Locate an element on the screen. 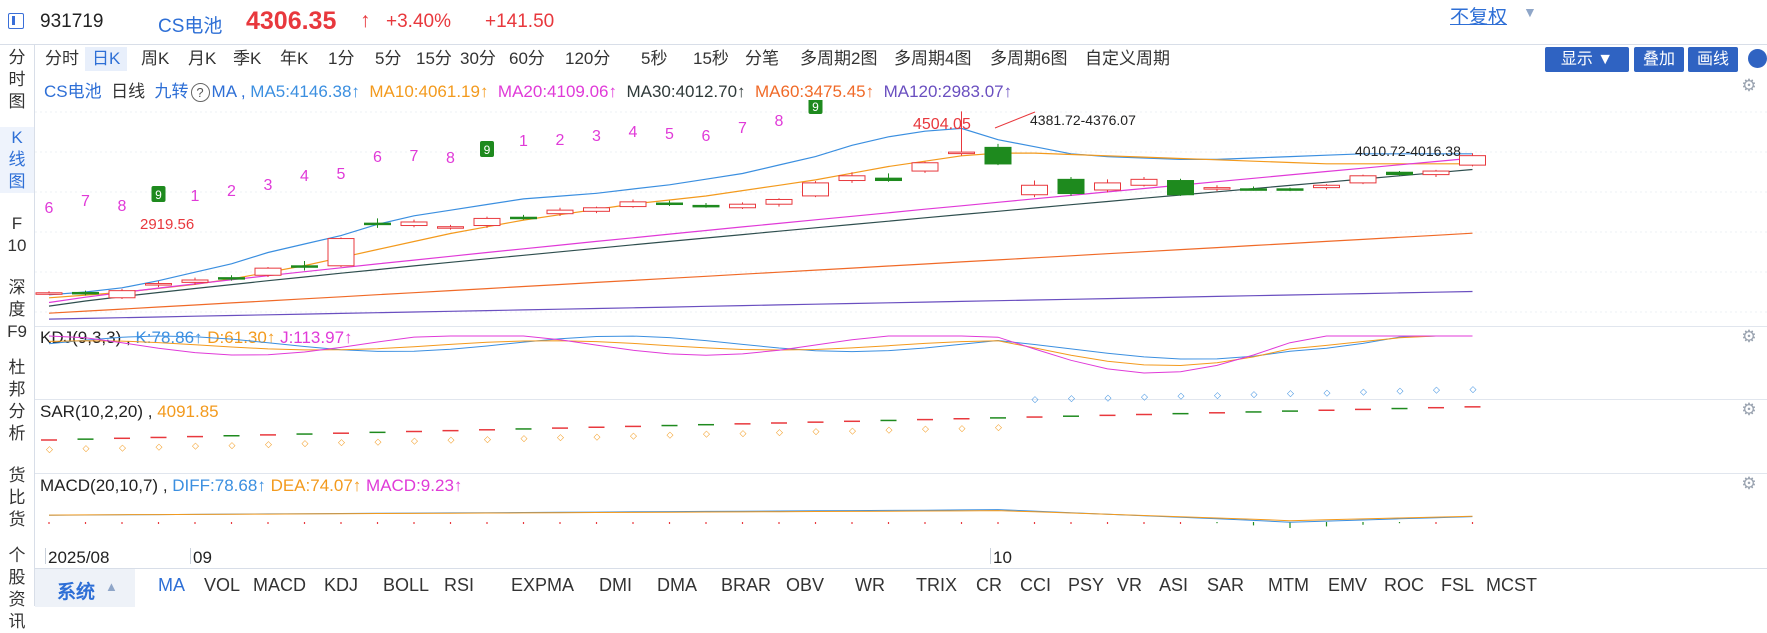  indicator-tab: BOLL is located at coordinates (406, 585).